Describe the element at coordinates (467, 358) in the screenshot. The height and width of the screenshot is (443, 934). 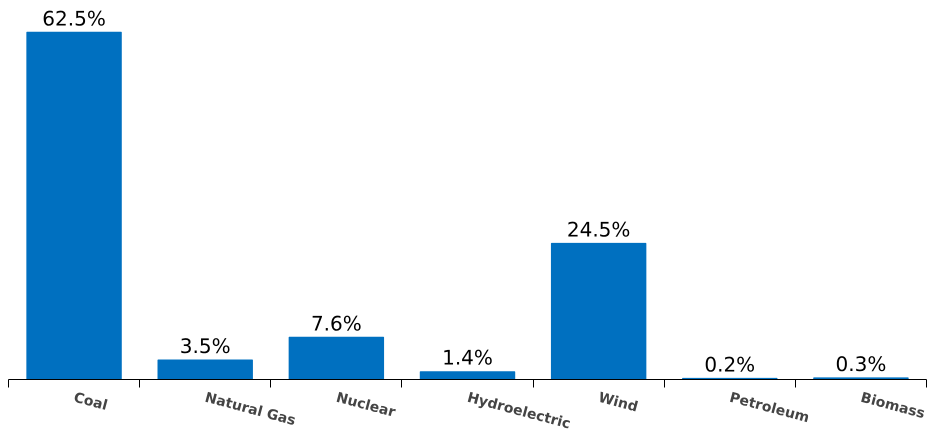
I see `data-label: 1.4%` at that location.